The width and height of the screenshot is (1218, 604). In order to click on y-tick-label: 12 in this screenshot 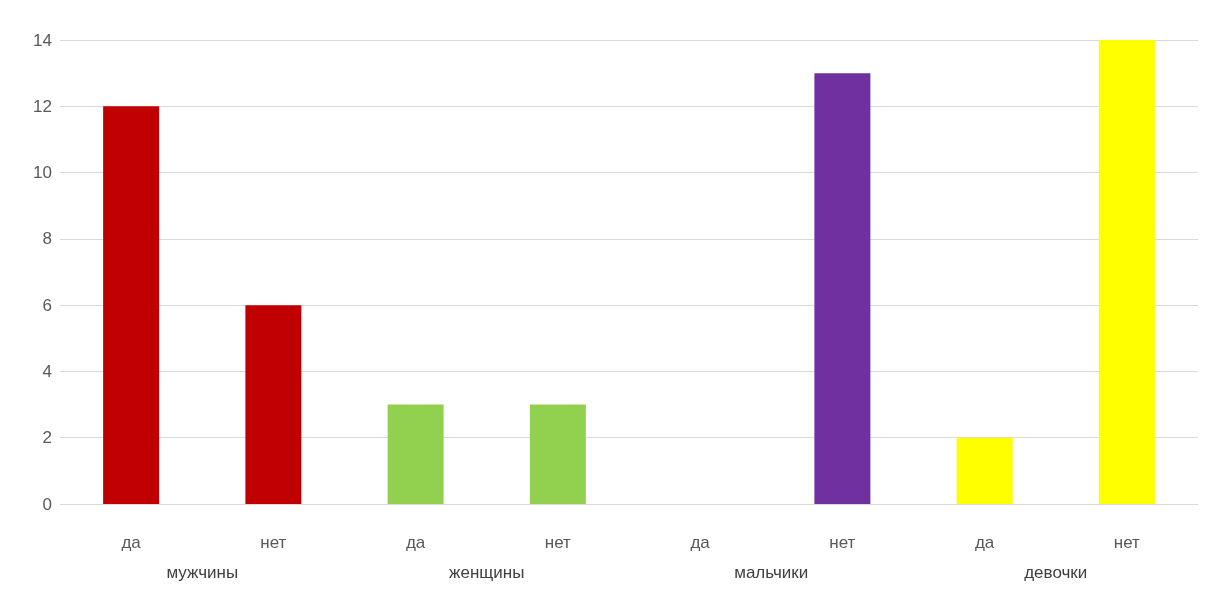, I will do `click(42, 106)`.